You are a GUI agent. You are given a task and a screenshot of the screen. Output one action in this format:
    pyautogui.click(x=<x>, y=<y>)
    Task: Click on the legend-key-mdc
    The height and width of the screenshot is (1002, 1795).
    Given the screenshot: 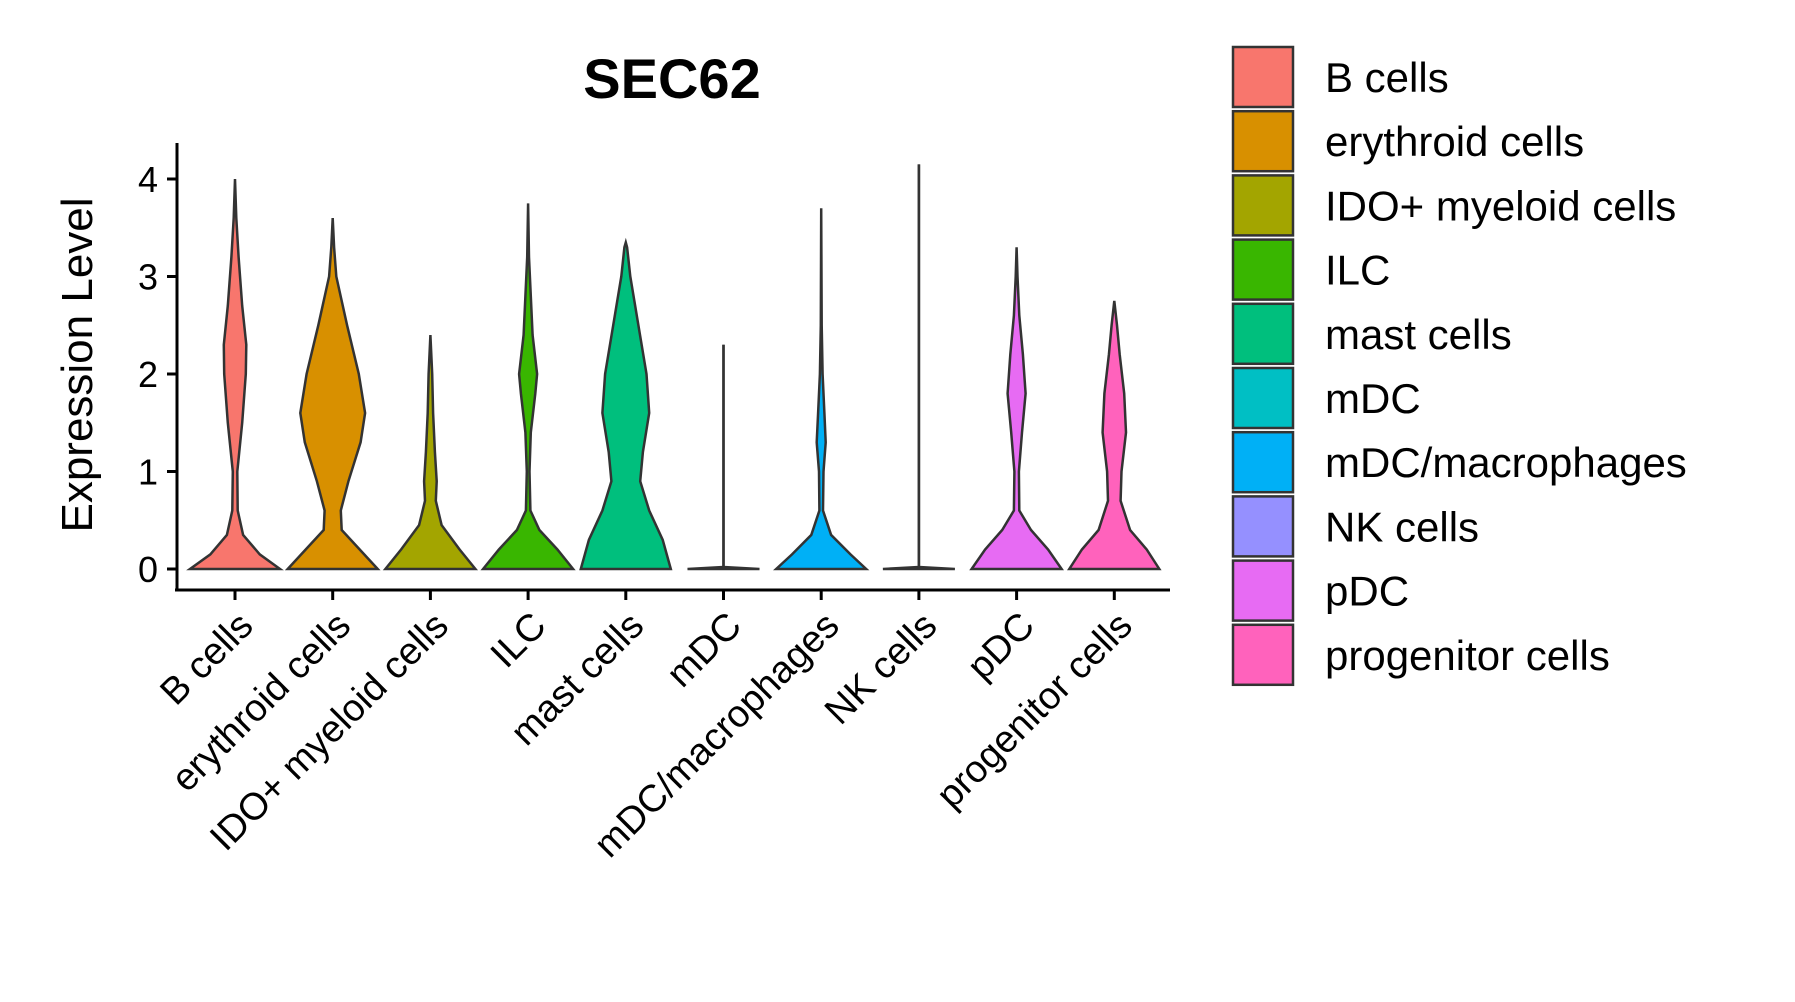 What is the action you would take?
    pyautogui.click(x=1263, y=398)
    